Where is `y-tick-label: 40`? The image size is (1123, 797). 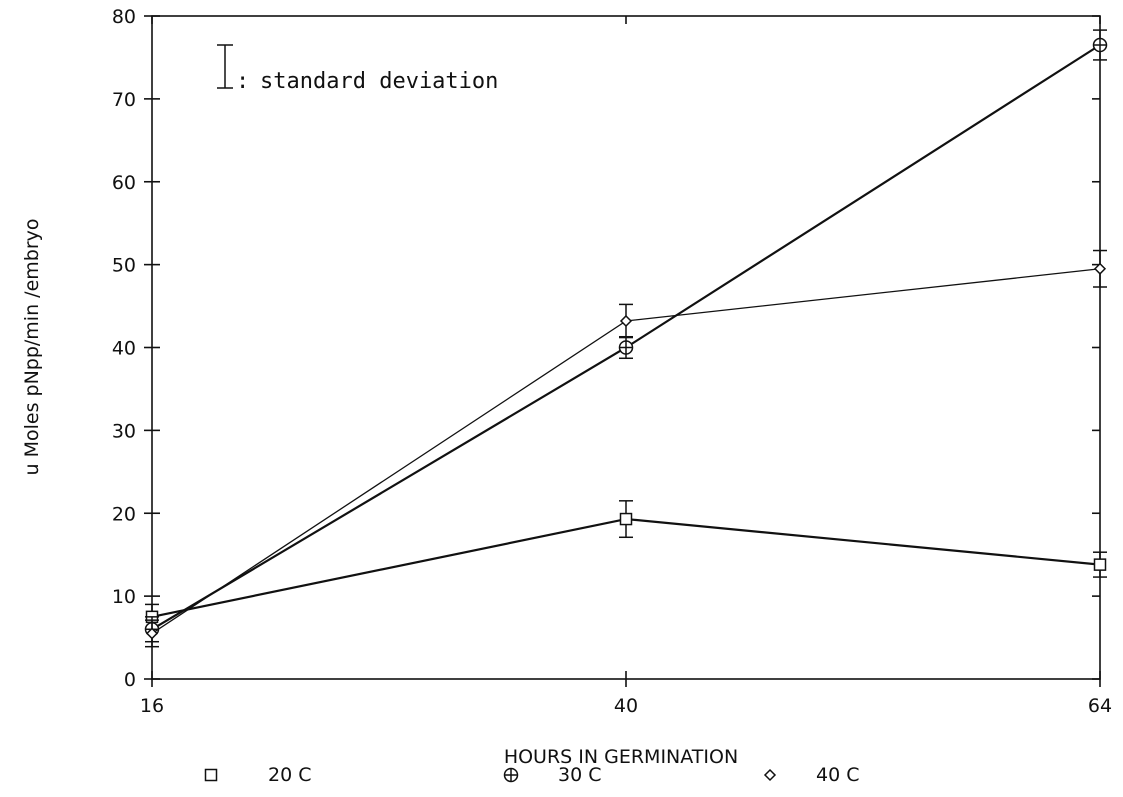 y-tick-label: 40 is located at coordinates (124, 349).